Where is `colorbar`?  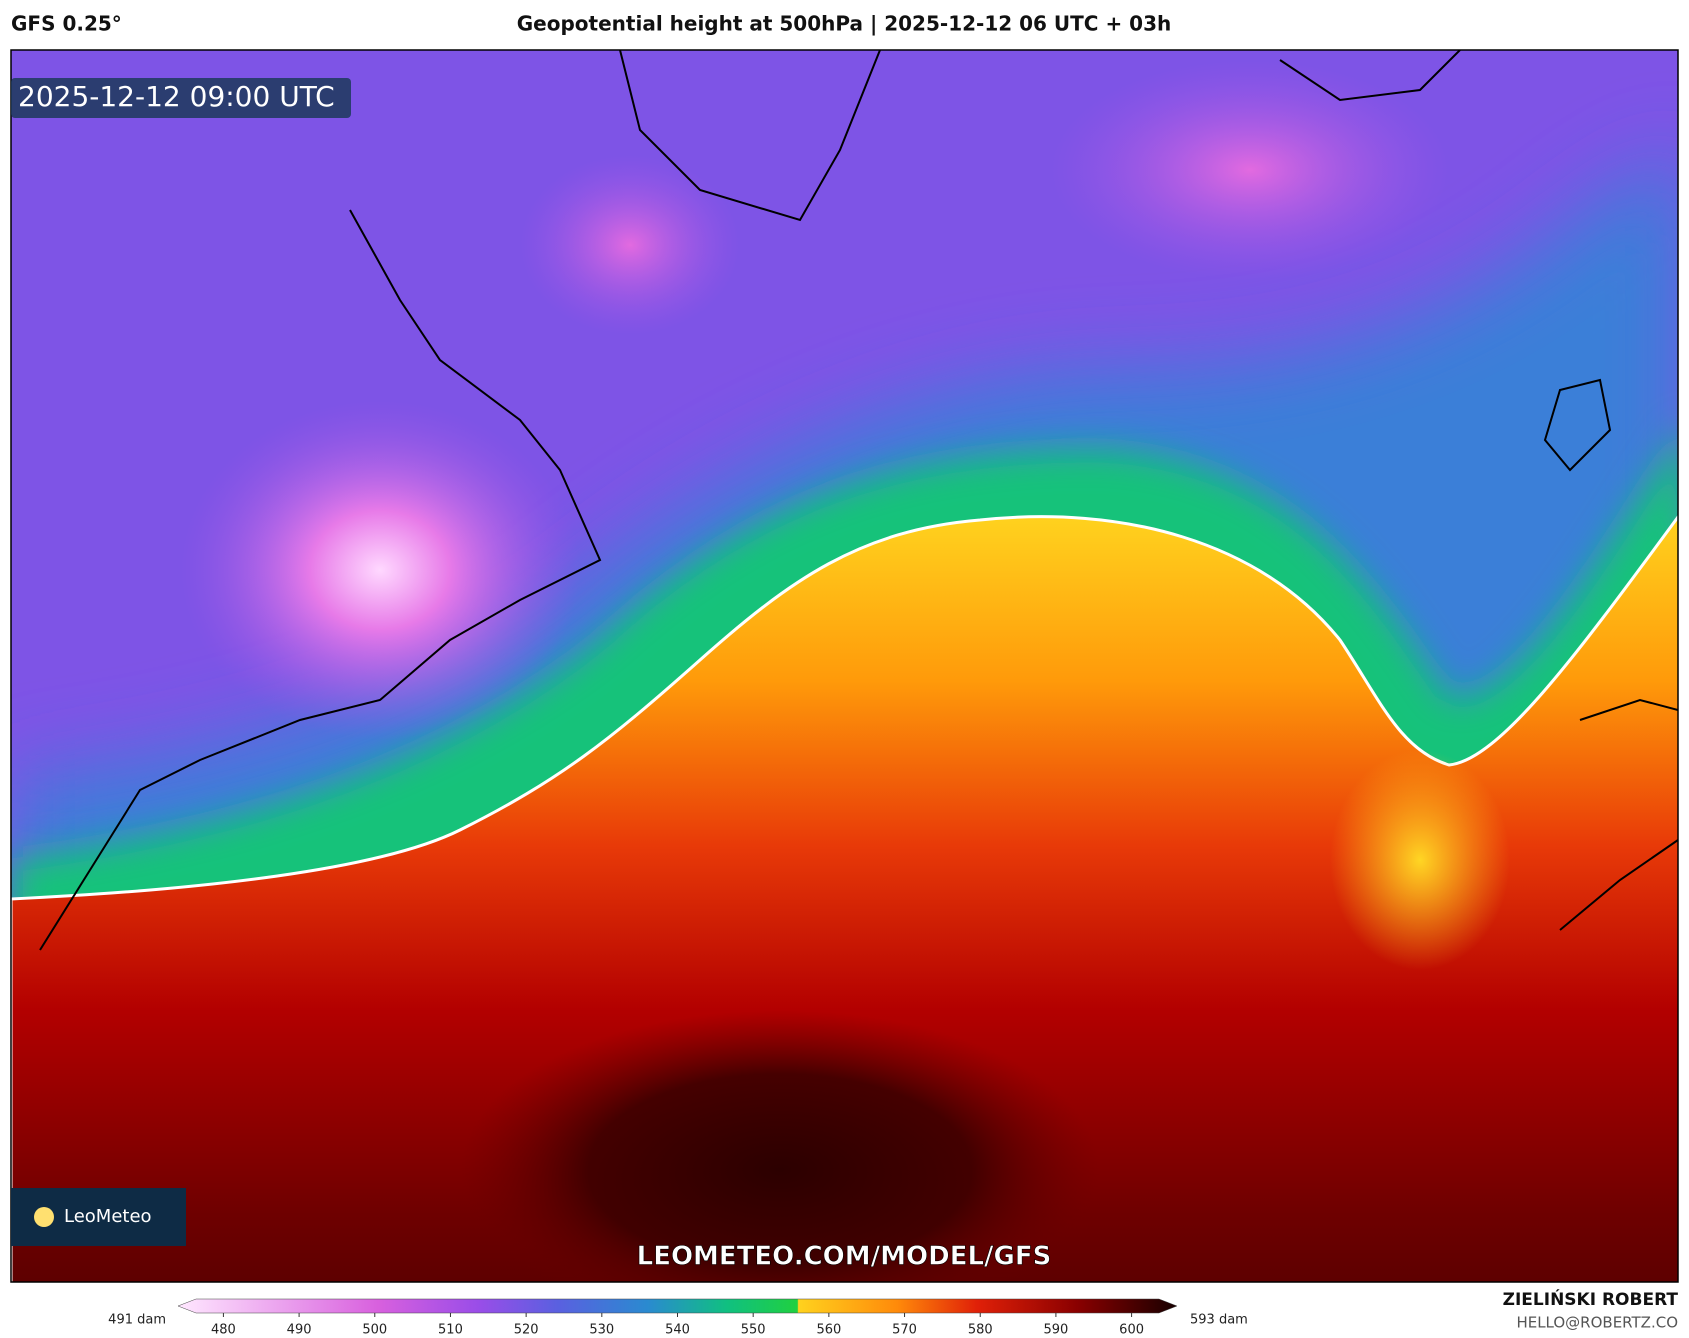
colorbar is located at coordinates (677, 1306).